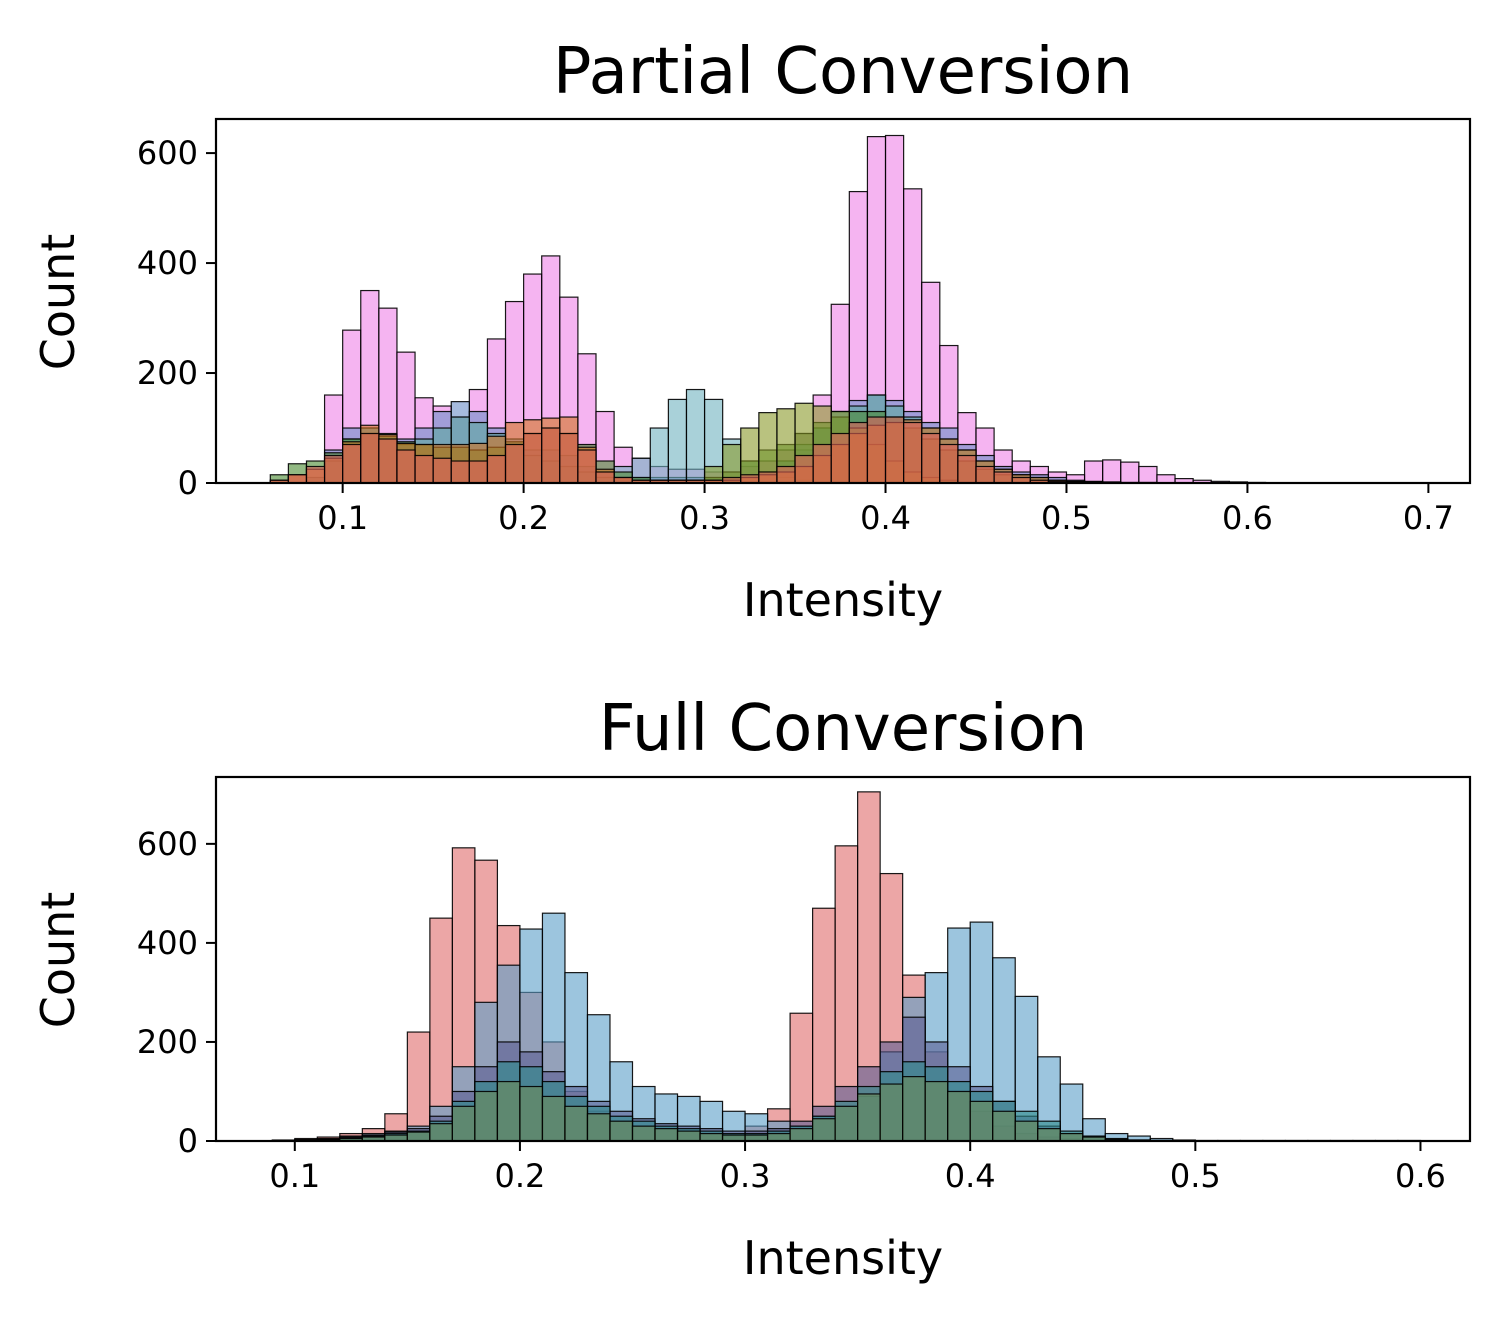 Image resolution: width=1500 pixels, height=1319 pixels. Describe the element at coordinates (167, 1042) in the screenshot. I see `y-tick-label: 200` at that location.